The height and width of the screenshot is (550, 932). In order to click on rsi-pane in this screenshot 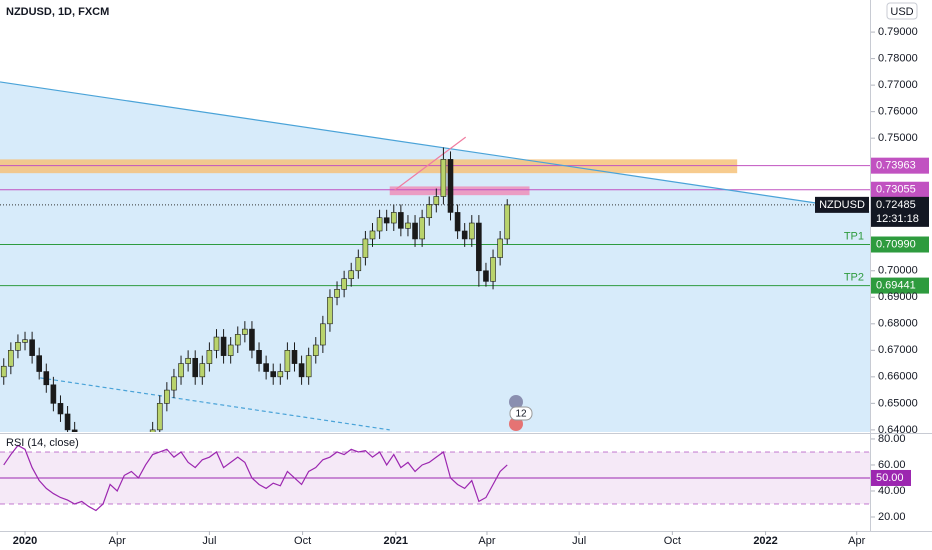, I will do `click(435, 478)`.